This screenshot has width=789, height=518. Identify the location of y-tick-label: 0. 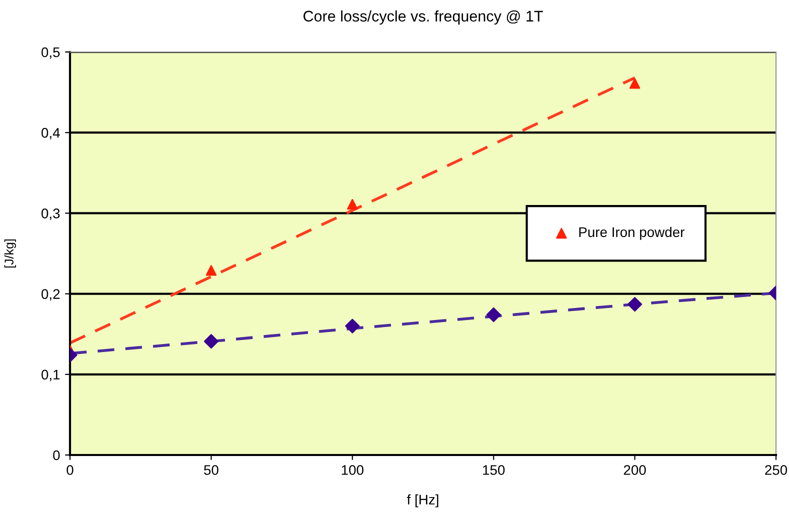
(56, 455).